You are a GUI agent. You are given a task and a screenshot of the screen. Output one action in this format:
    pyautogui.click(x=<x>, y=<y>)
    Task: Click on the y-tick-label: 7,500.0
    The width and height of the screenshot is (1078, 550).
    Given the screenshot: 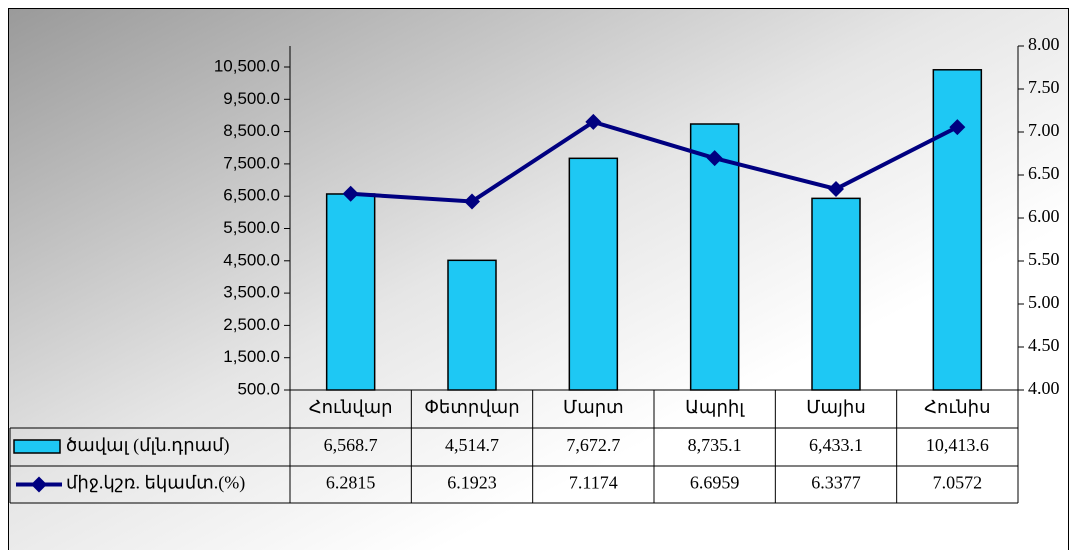 What is the action you would take?
    pyautogui.click(x=251, y=162)
    